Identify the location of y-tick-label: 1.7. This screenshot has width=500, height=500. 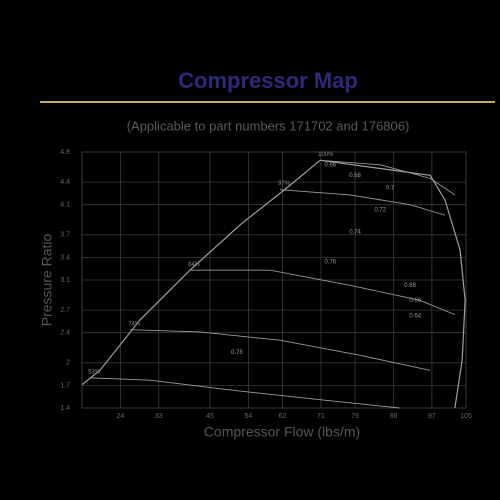
(65, 385).